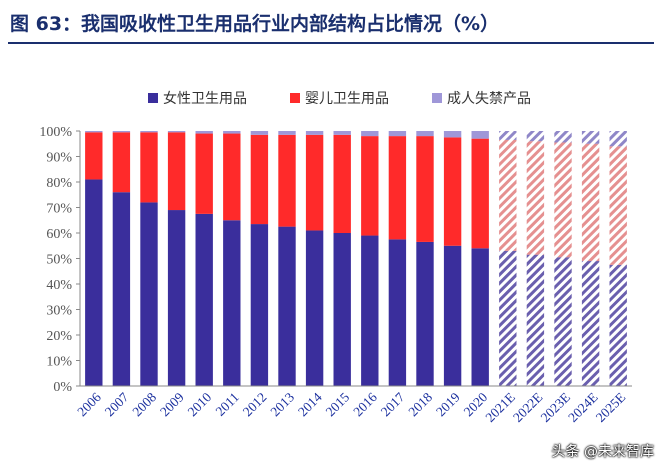 Image resolution: width=662 pixels, height=467 pixels. I want to click on bar-adult-2025E, so click(618, 139).